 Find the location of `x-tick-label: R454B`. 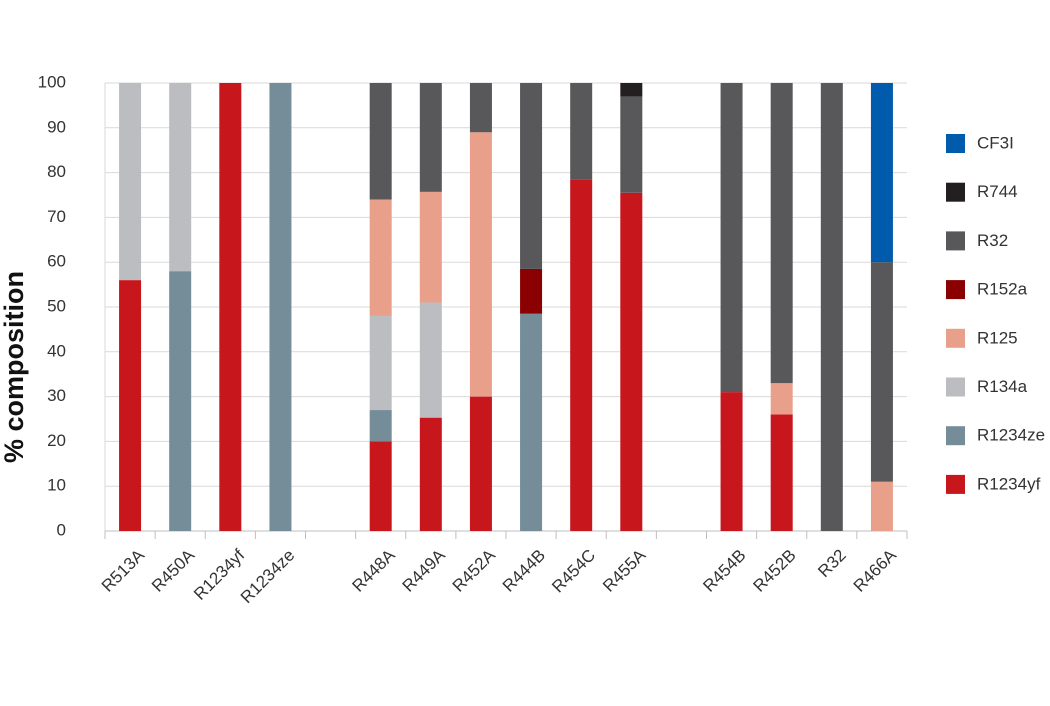

x-tick-label: R454B is located at coordinates (724, 571).